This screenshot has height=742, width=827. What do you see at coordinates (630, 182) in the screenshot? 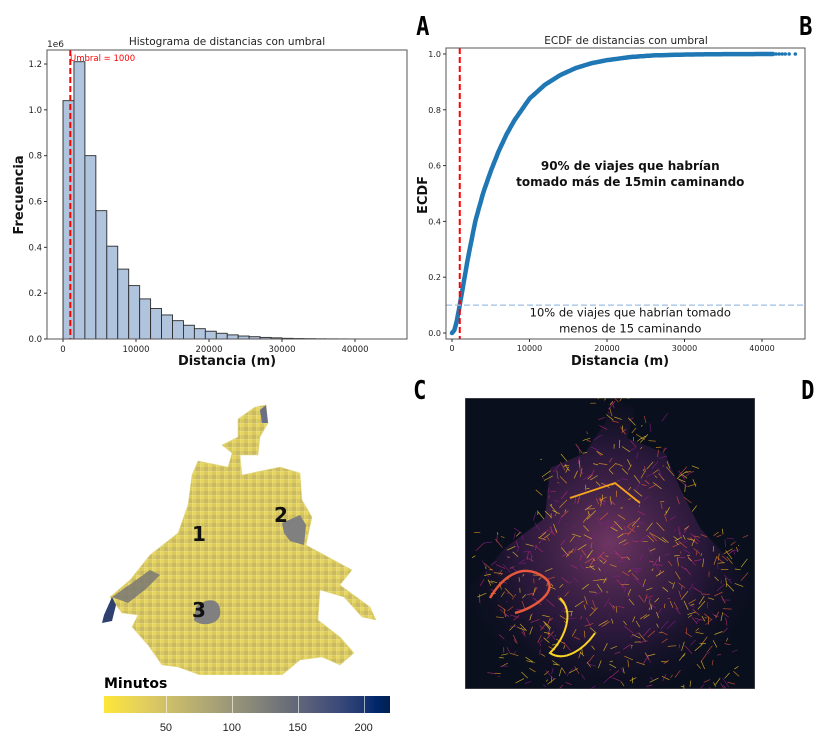
I see `annotation-text: tomado más de 15min caminando` at bounding box center [630, 182].